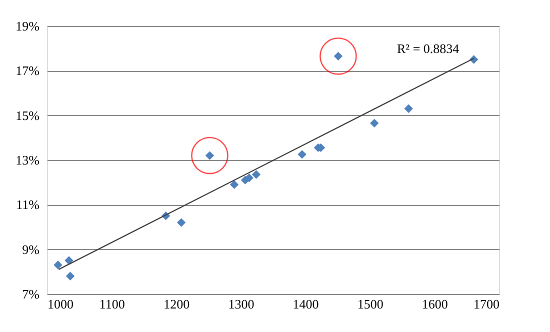  I want to click on y-tick-label: 19%, so click(28, 26).